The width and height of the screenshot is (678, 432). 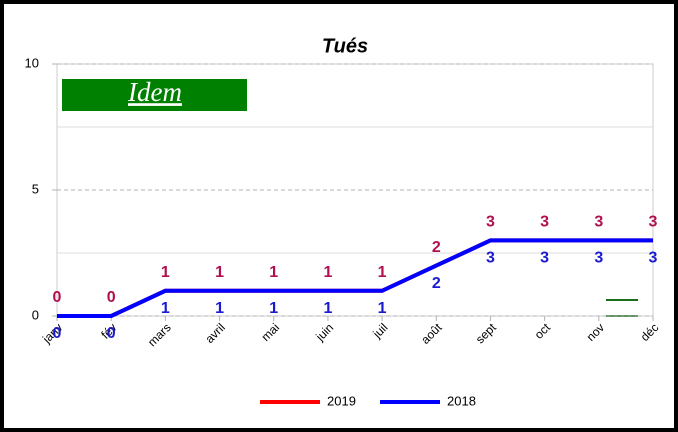 I want to click on y-tick-label: 5, so click(x=35, y=188).